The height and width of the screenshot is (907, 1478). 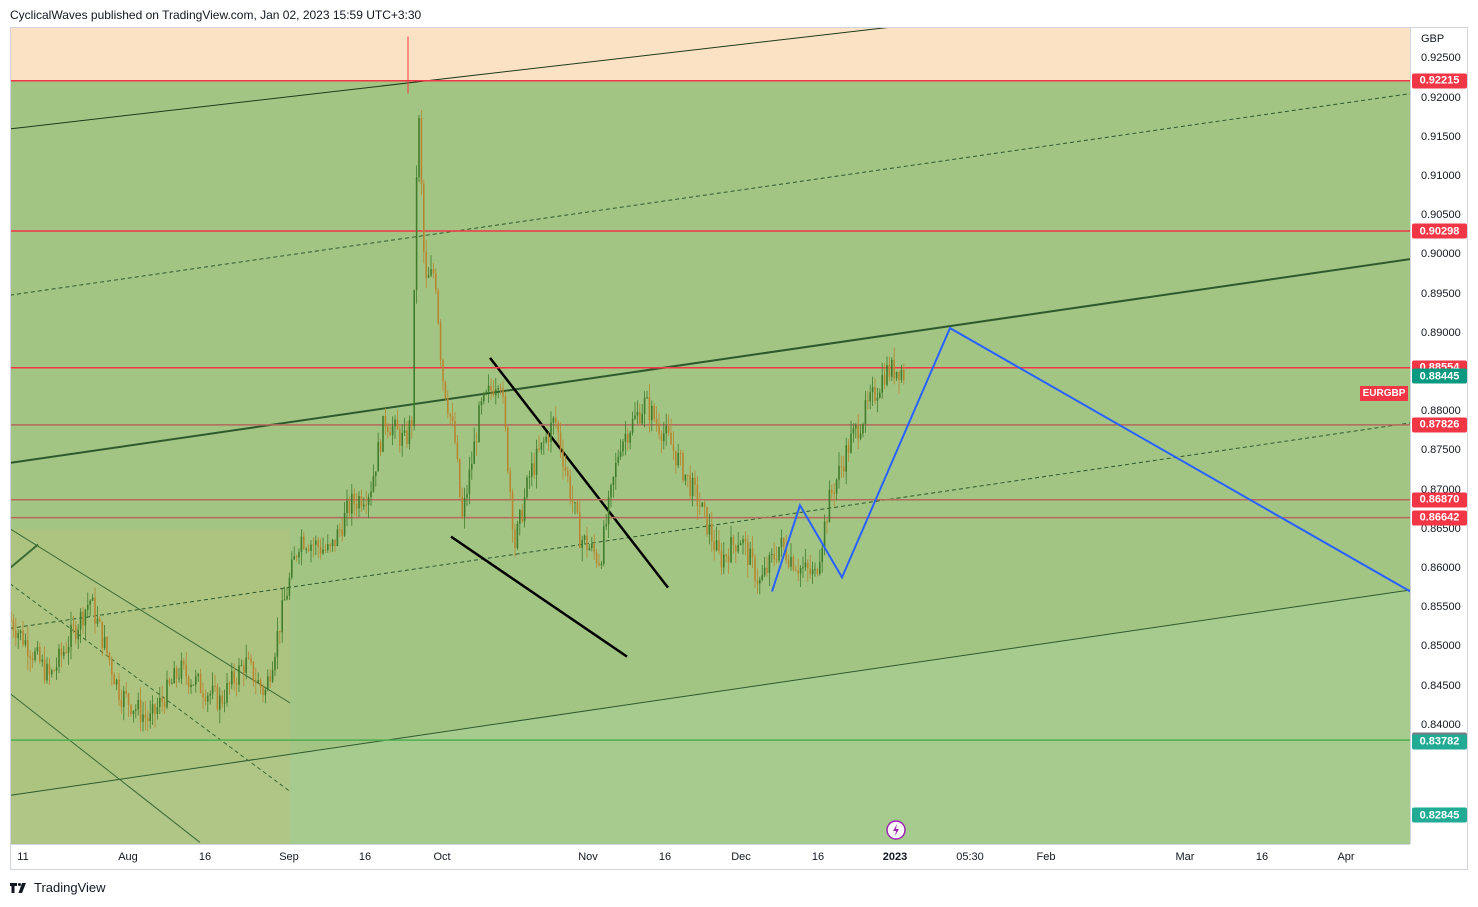 What do you see at coordinates (24, 556) in the screenshot?
I see `trend-line` at bounding box center [24, 556].